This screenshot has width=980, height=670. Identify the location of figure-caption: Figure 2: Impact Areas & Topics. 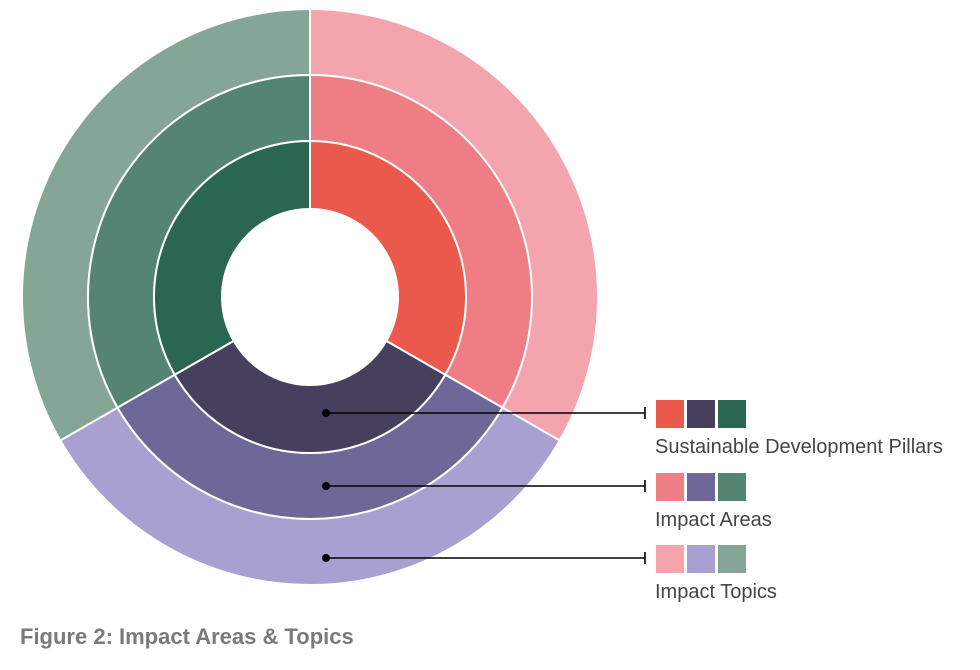
(187, 636).